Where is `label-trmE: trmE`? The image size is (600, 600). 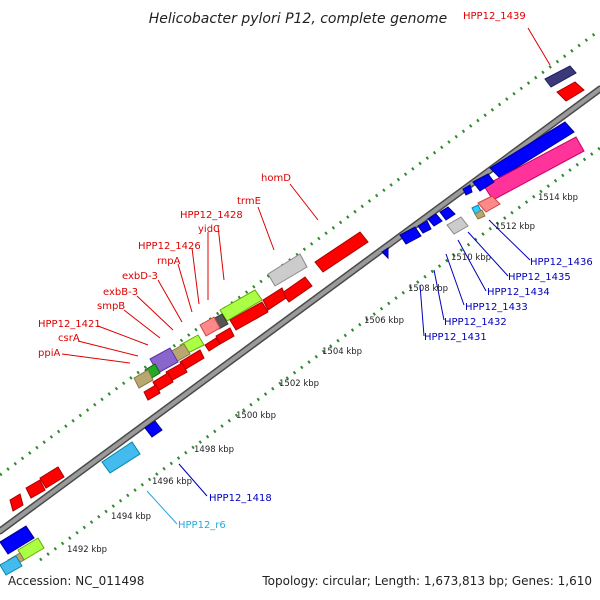 label-trmE: trmE is located at coordinates (249, 201).